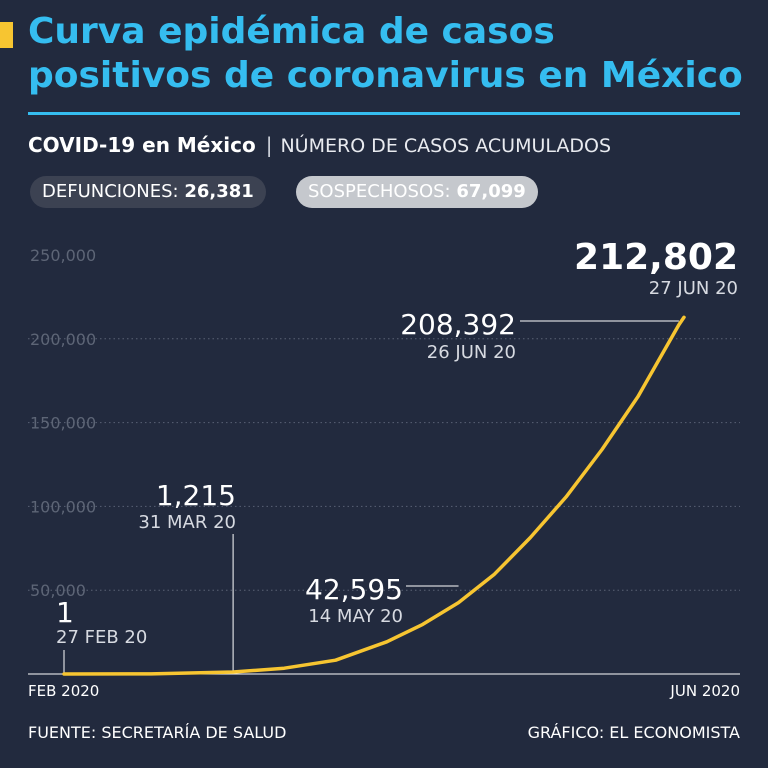 This screenshot has height=768, width=768. Describe the element at coordinates (157, 732) in the screenshot. I see `source-note: FUENTE: SECRETARÍA DE SALUD` at that location.